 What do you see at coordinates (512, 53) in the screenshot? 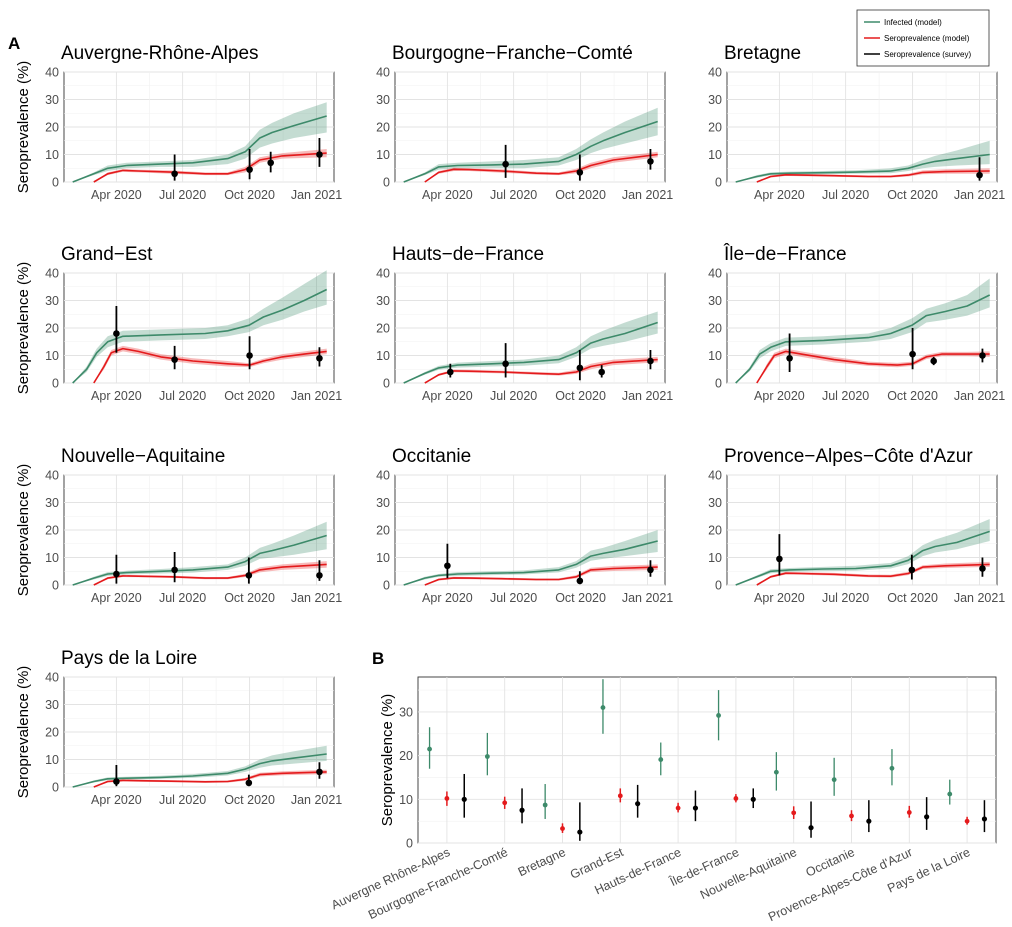
I see `facet-title: Bourgogne−Franche−Comté` at bounding box center [512, 53].